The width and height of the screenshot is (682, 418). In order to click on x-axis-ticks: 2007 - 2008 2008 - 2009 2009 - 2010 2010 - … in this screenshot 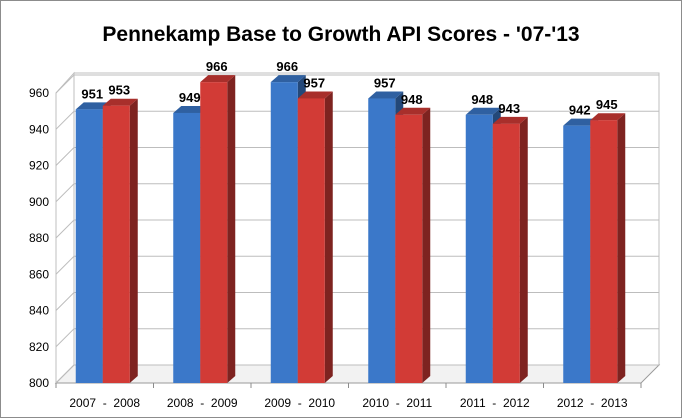, I will do `click(348, 396)`.